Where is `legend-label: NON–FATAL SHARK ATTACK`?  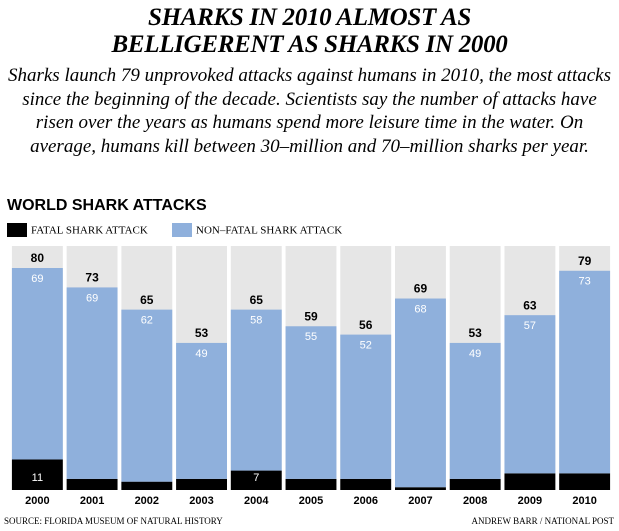
legend-label: NON–FATAL SHARK ATTACK is located at coordinates (269, 231).